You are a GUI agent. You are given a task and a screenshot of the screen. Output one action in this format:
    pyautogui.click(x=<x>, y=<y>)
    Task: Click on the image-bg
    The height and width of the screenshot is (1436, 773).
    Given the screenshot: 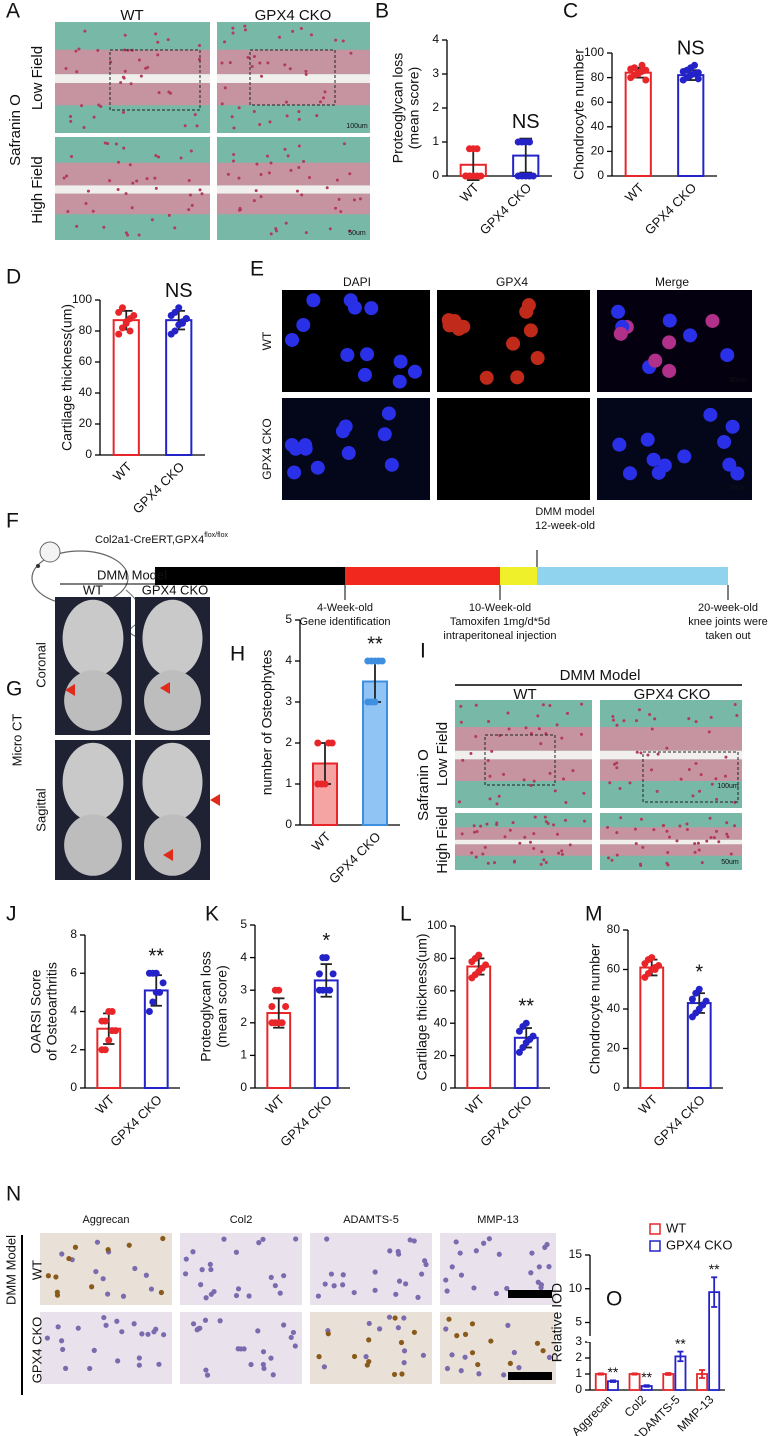 What is the action you would take?
    pyautogui.click(x=371, y=1269)
    